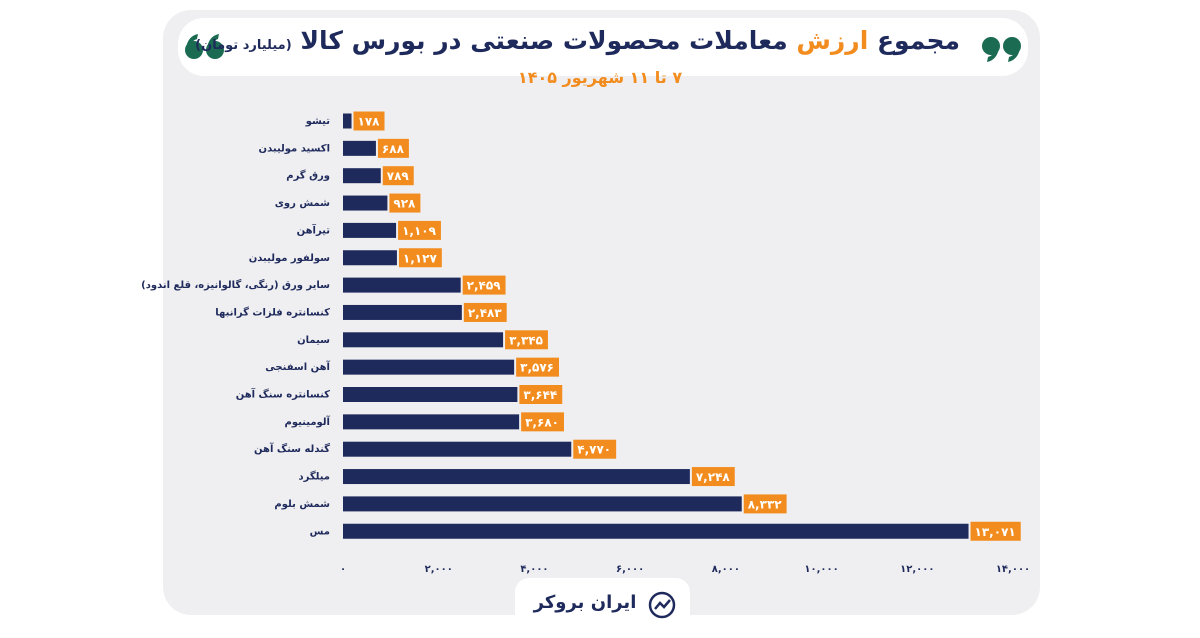  I want to click on title-bar, so click(603, 47).